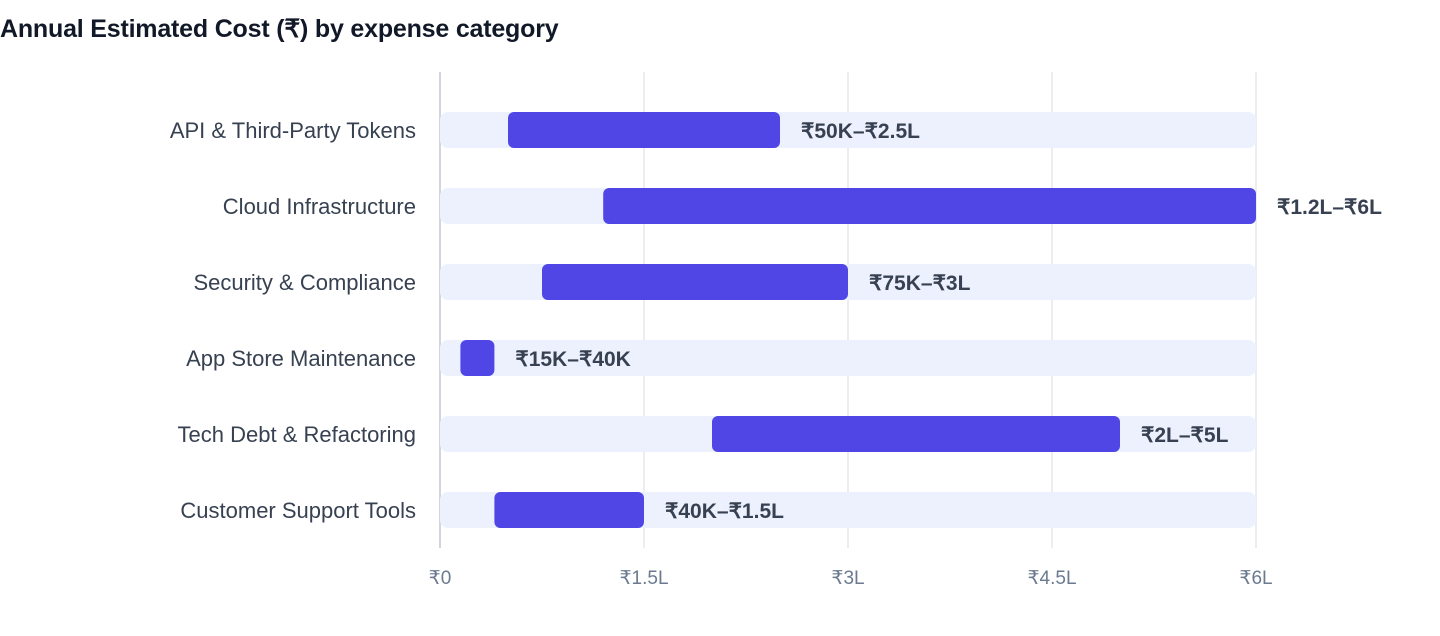  Describe the element at coordinates (643, 578) in the screenshot. I see `x-tick-label: ₹1.5L` at that location.